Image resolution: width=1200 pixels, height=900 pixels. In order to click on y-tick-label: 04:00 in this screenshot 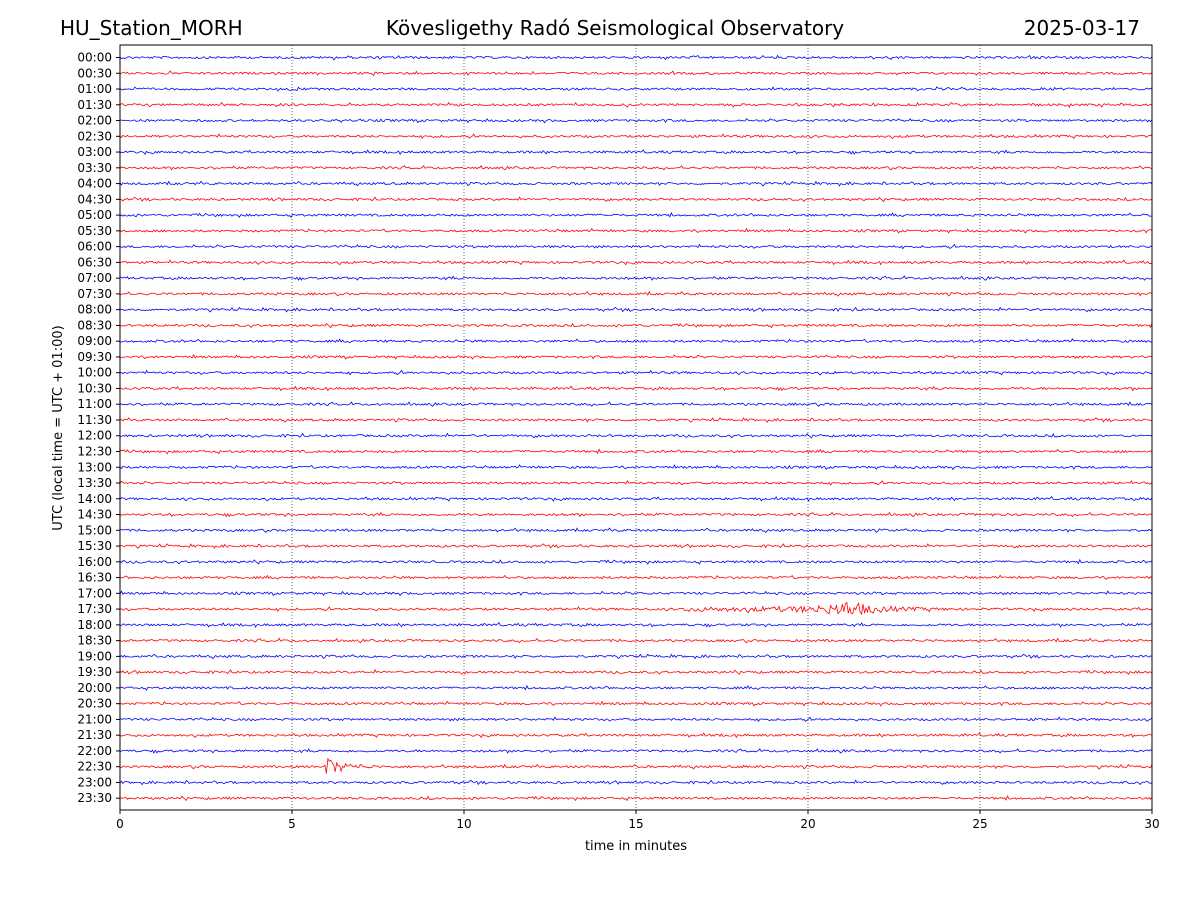, I will do `click(94, 184)`.